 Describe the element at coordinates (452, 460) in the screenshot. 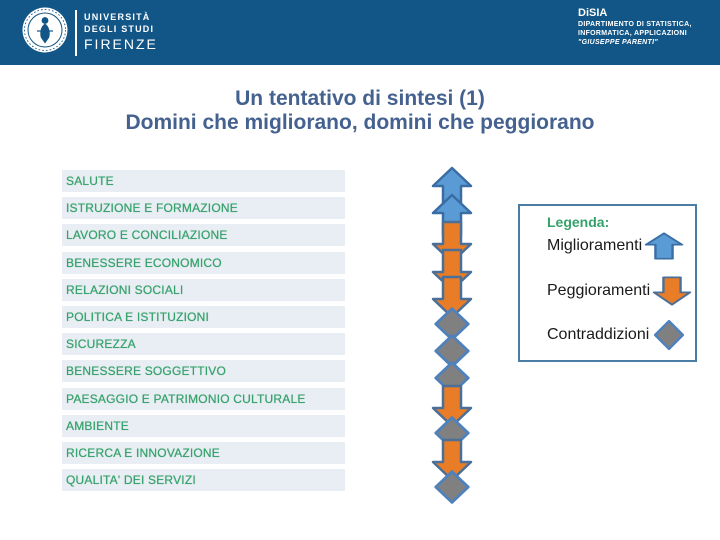

I see `down-arrow-icon-ricerca-e-innovazione` at that location.